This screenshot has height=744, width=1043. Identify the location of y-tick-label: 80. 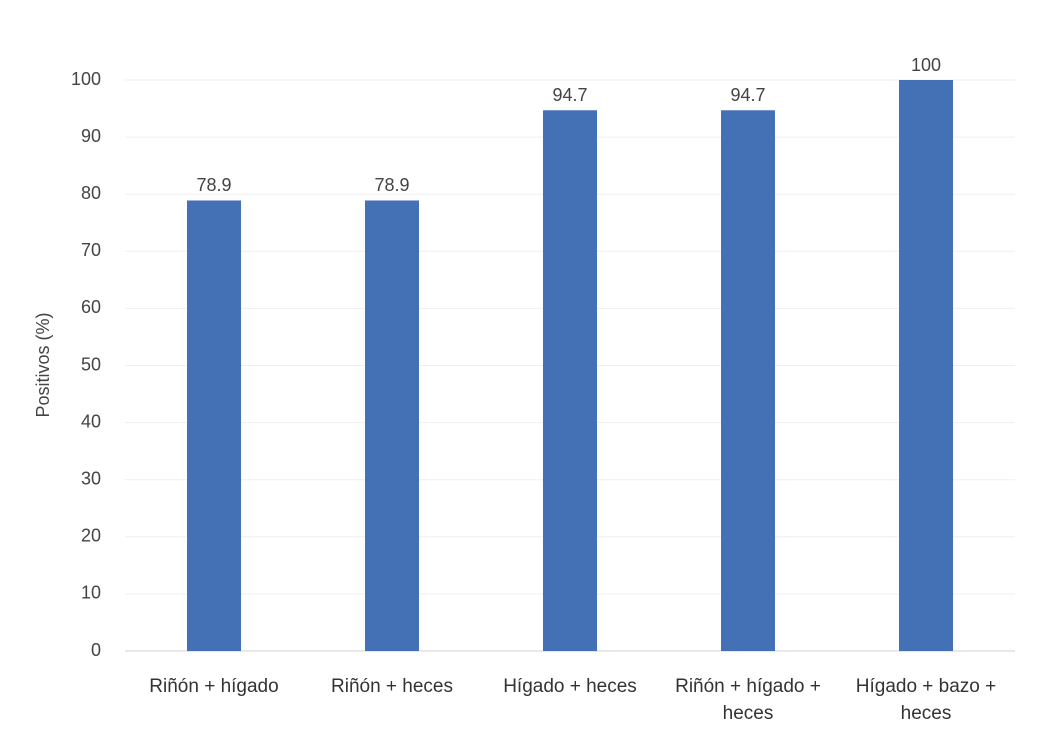
(91, 193).